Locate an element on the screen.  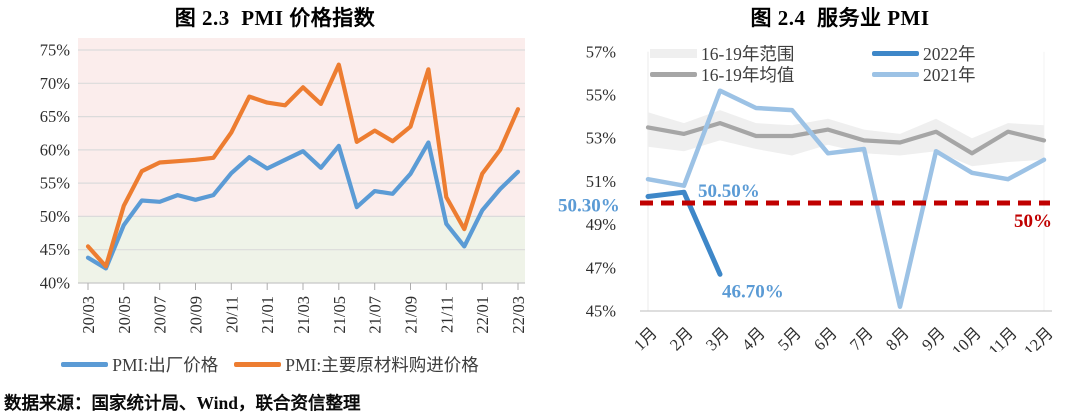
input-price-label: PMI:主要原材料购进价格 is located at coordinates (382, 365).